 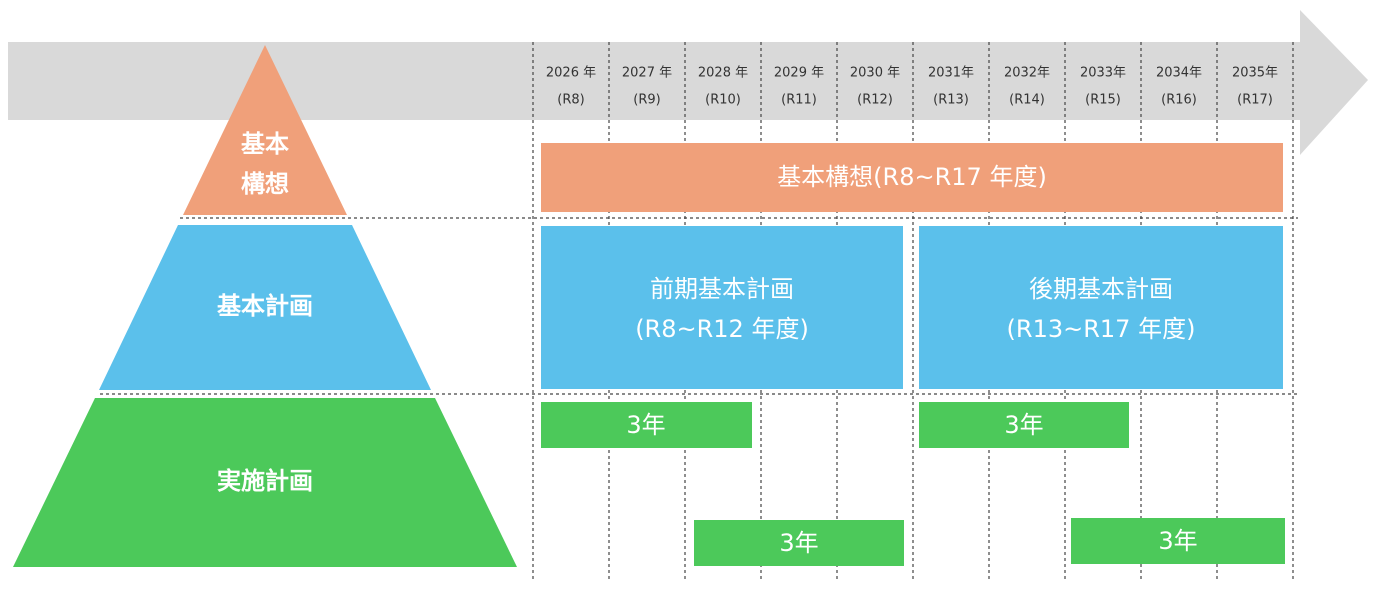 I want to click on pyramid-label: 実施計画, so click(x=265, y=481).